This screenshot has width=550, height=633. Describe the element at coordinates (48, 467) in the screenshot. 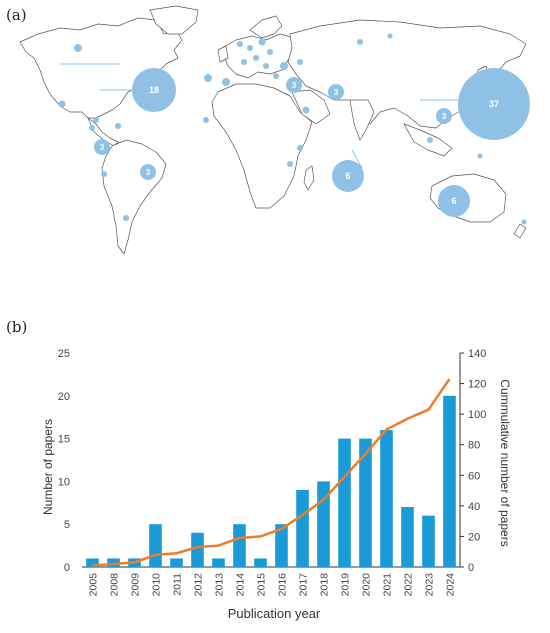

I see `y-axis-label: Number of papers` at that location.